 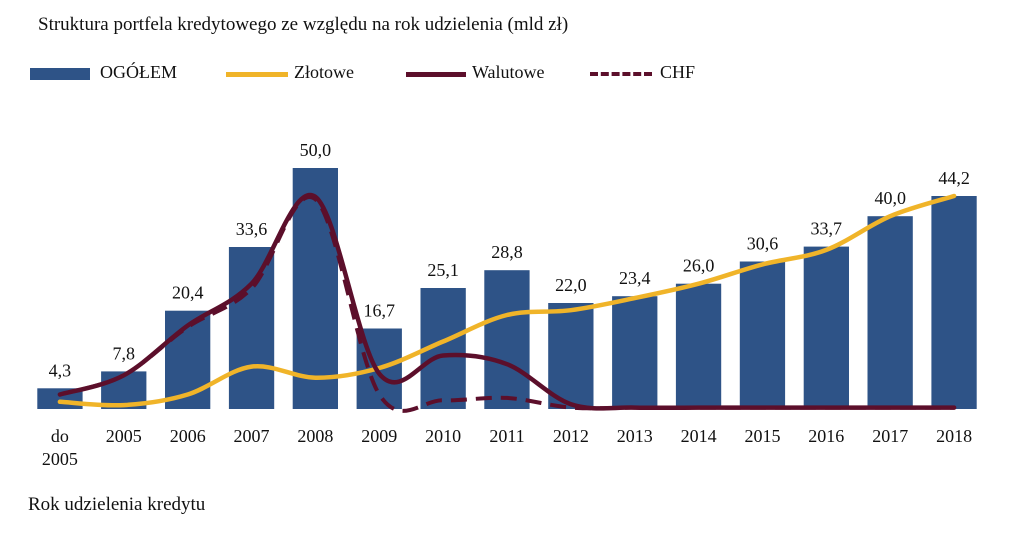 I want to click on x-tick-label-2012: 2012, so click(x=571, y=436).